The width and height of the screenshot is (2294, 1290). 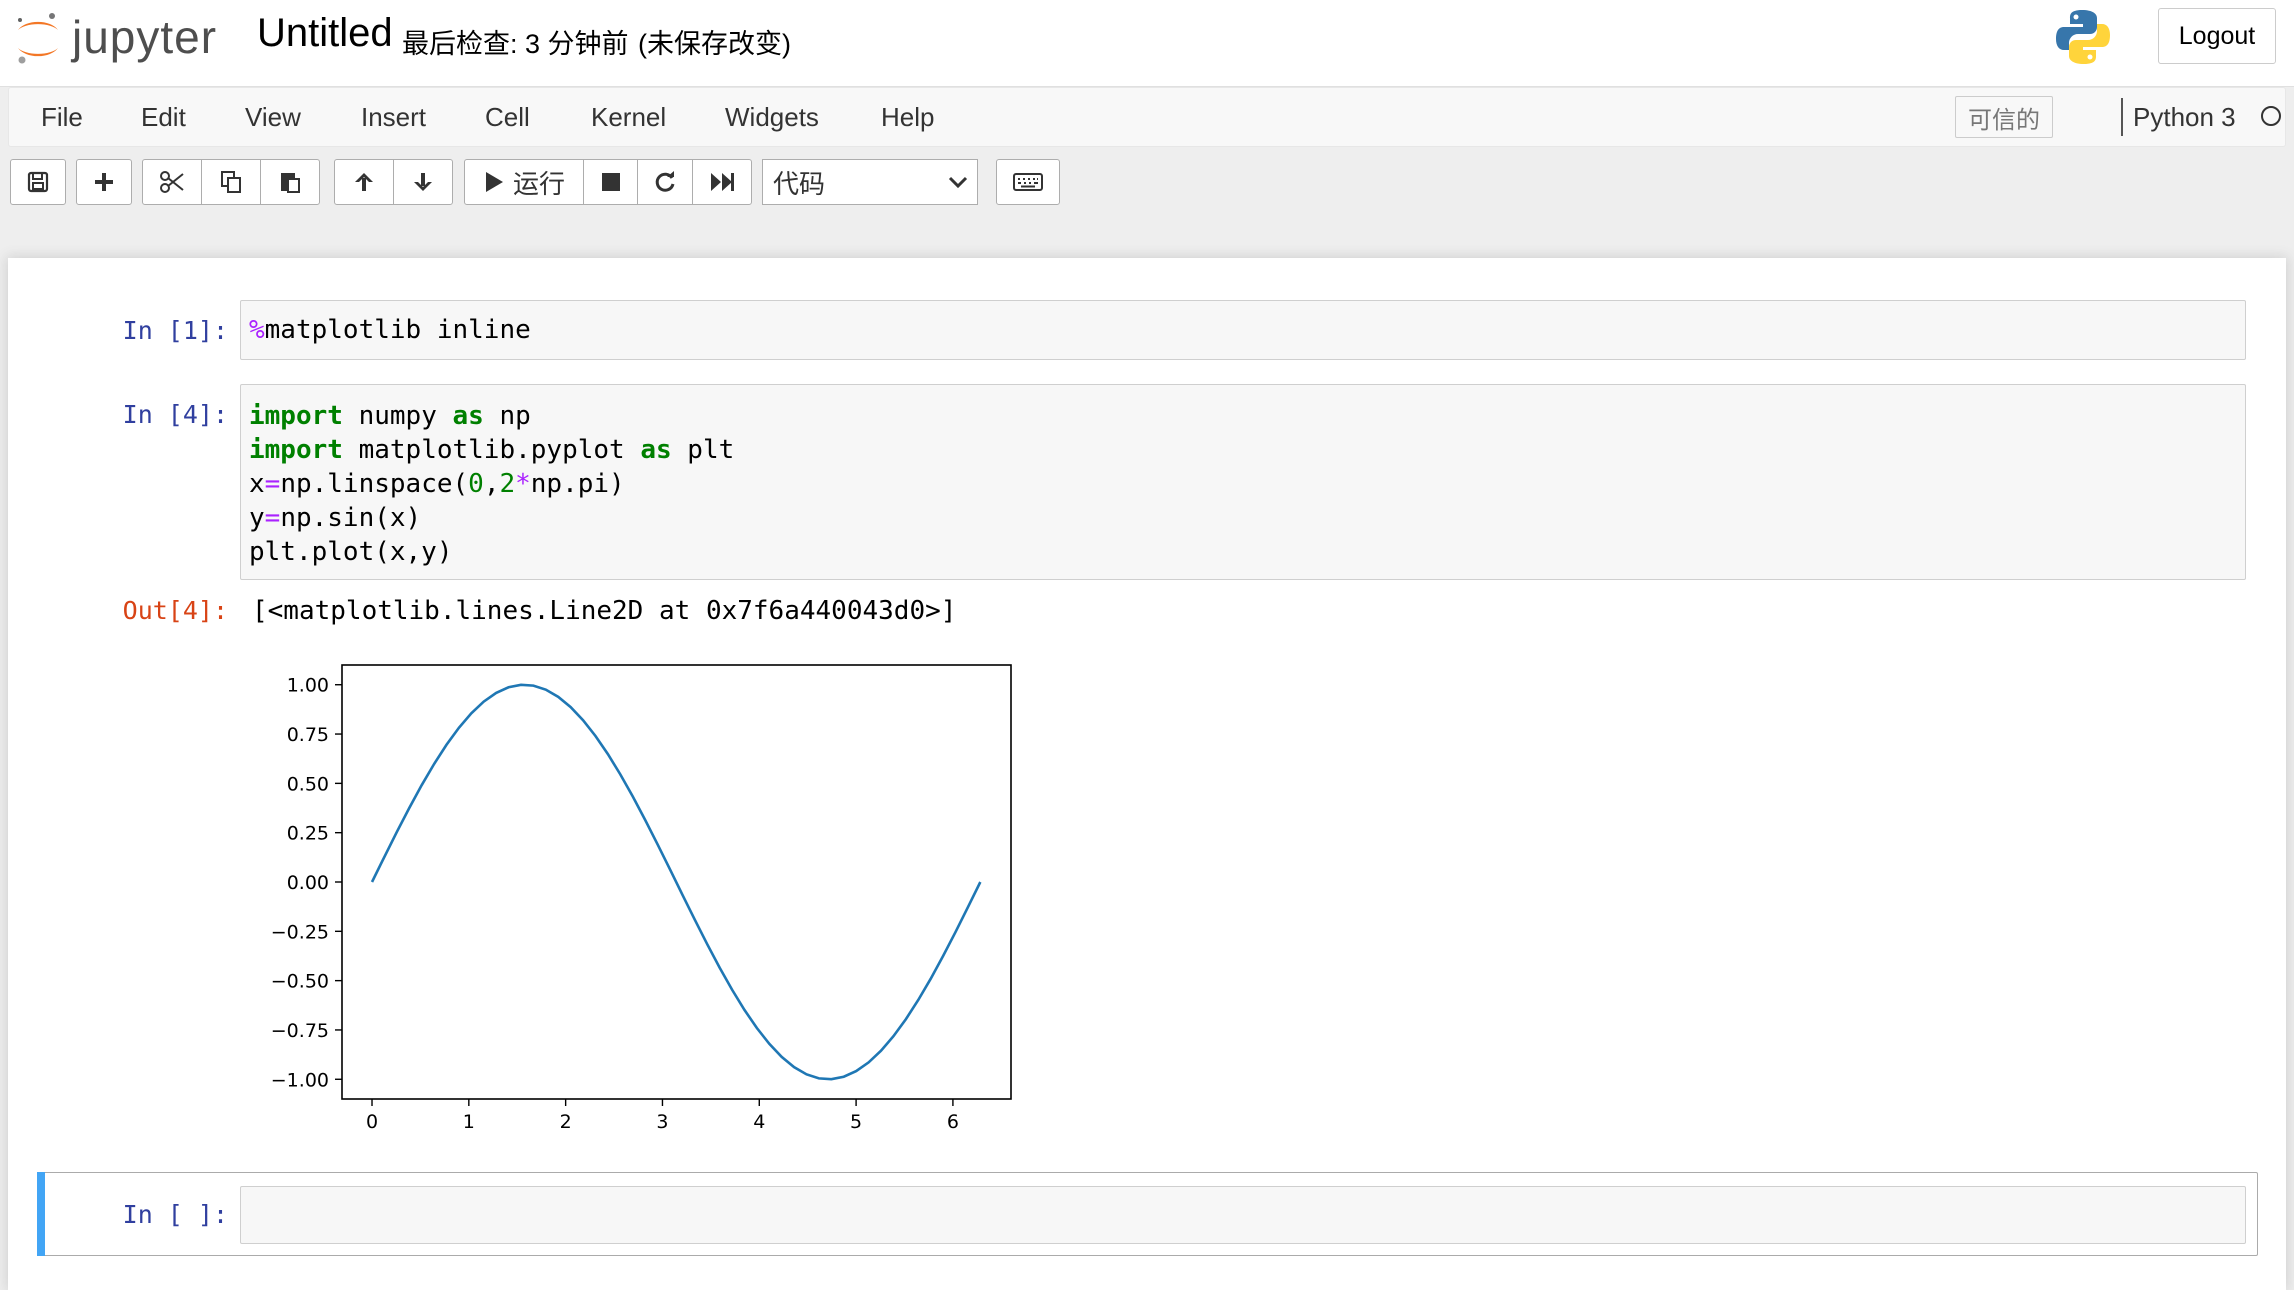 What do you see at coordinates (856, 1122) in the screenshot?
I see `x-tick-label: 5` at bounding box center [856, 1122].